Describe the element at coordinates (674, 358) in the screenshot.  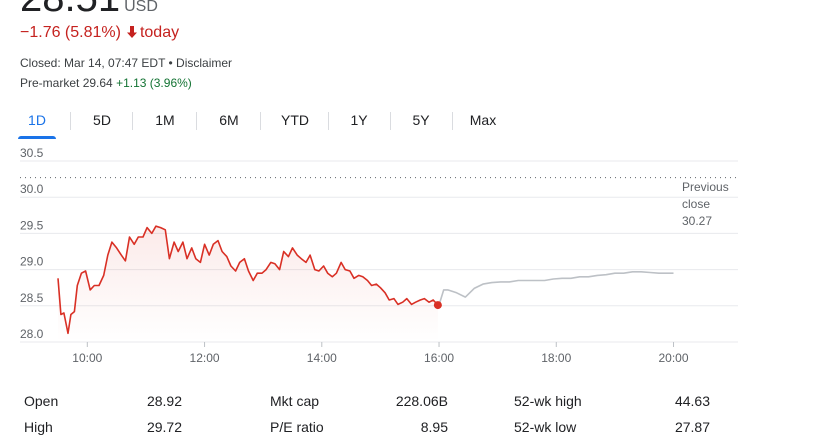
I see `x-tick-label: 20:00` at that location.